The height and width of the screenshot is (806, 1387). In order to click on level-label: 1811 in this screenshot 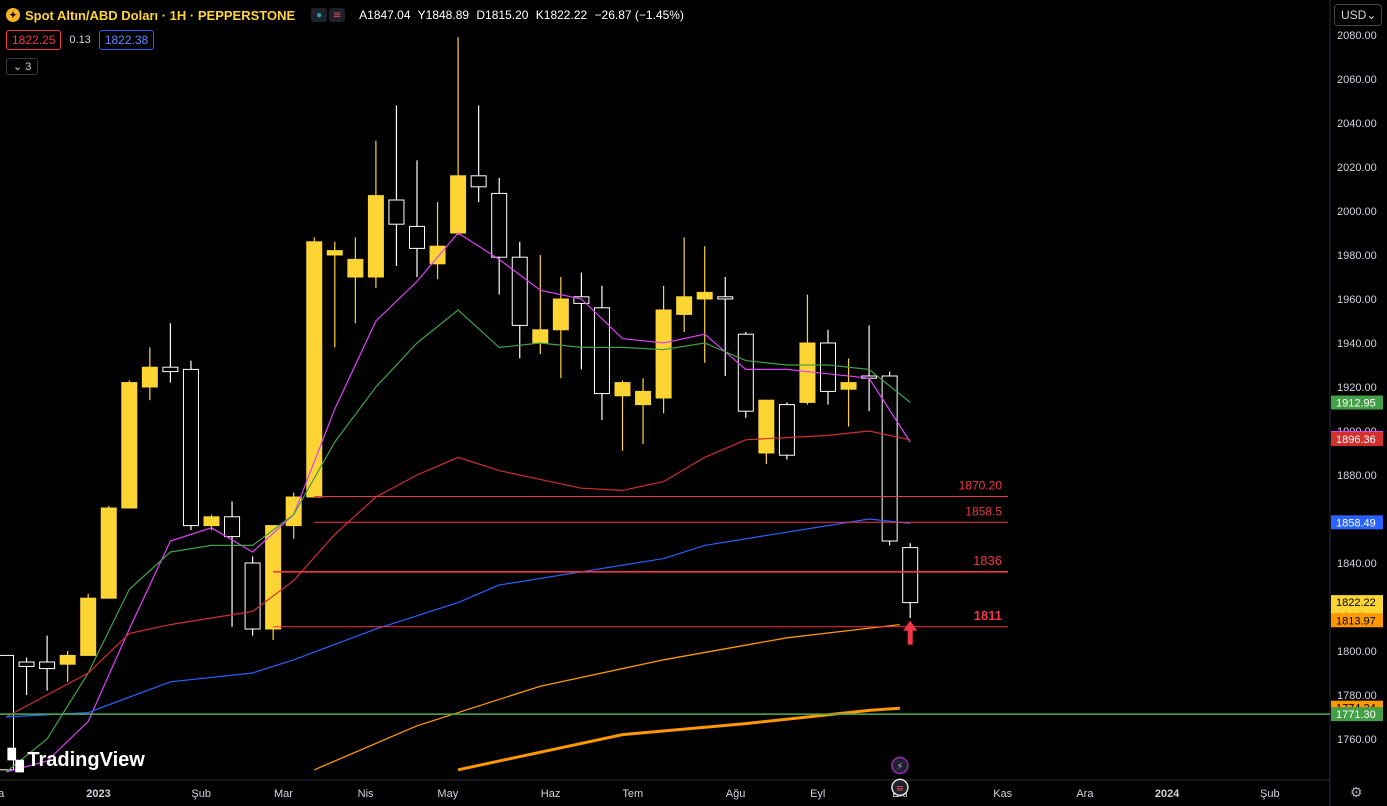, I will do `click(988, 615)`.